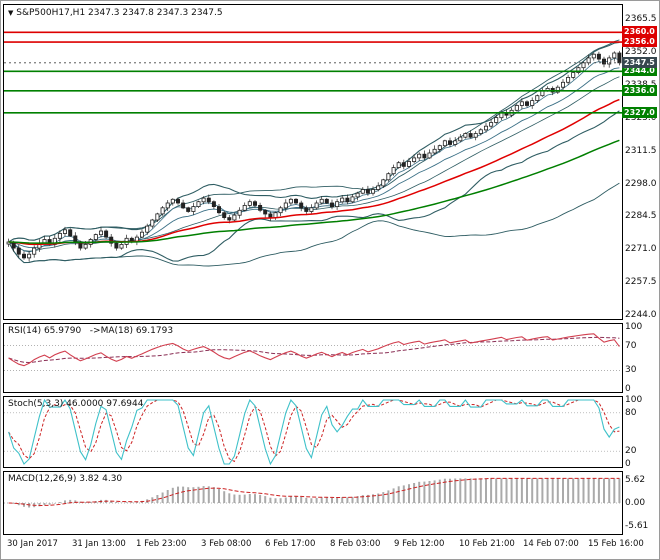 The width and height of the screenshot is (660, 560). Describe the element at coordinates (641, 315) in the screenshot. I see `price-axis-tick: 2244.0` at that location.